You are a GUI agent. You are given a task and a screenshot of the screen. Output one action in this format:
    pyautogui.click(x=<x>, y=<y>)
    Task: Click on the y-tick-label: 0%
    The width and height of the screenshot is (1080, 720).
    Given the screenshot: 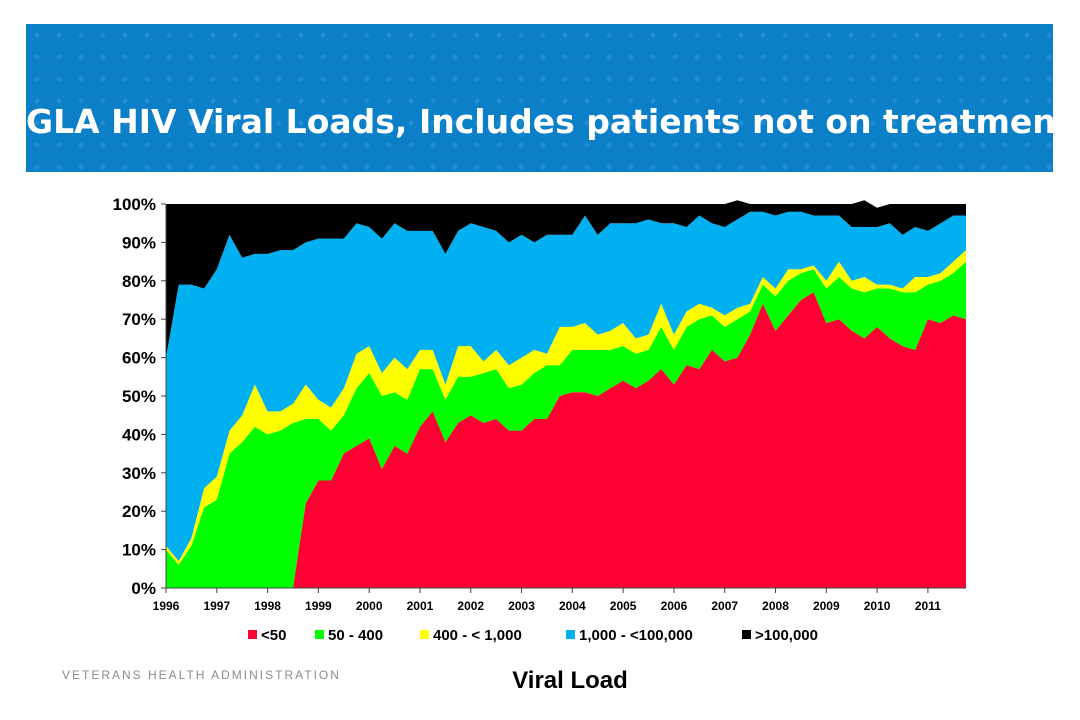 What is the action you would take?
    pyautogui.click(x=143, y=588)
    